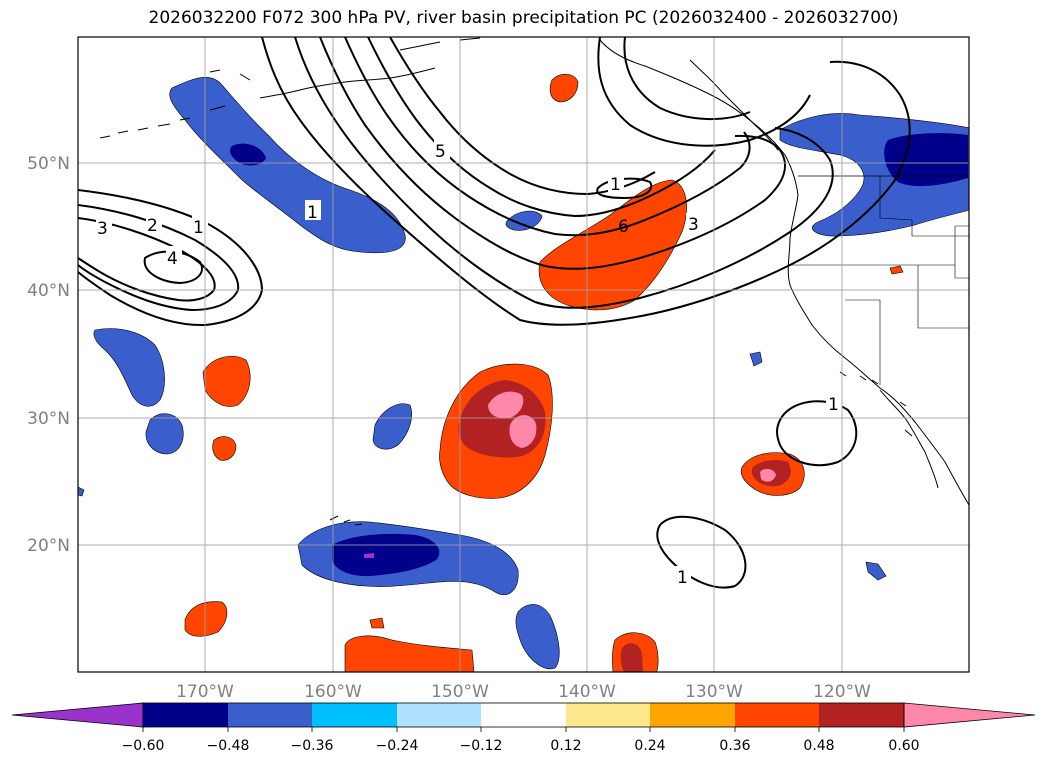  Describe the element at coordinates (623, 227) in the screenshot. I see `contour-label-6: 6` at that location.